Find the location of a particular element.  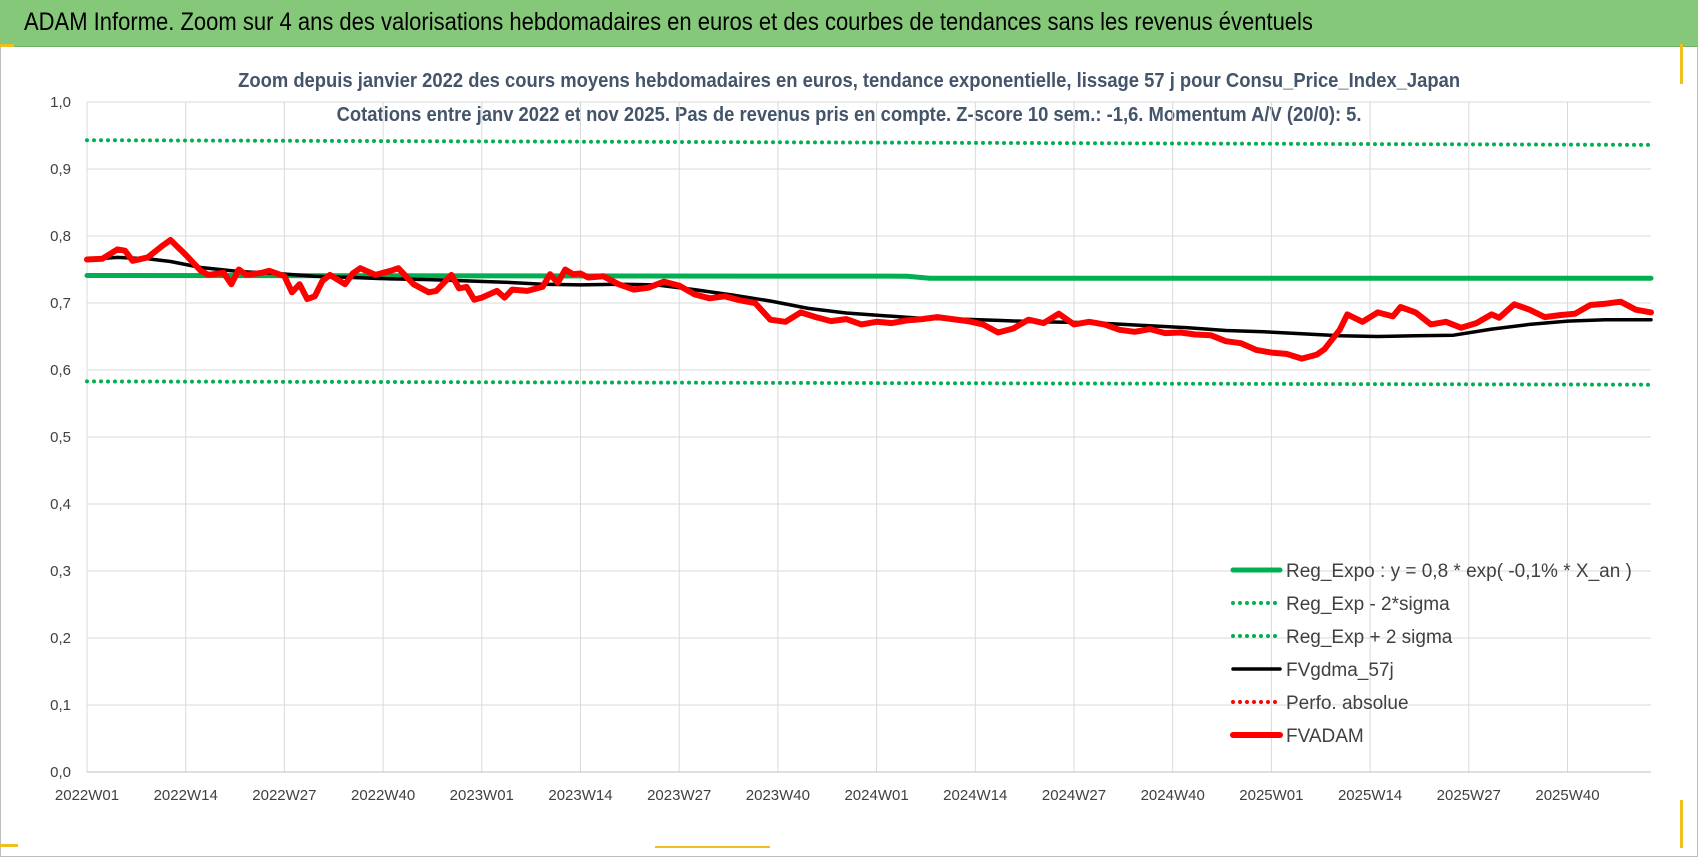

y-tick-label: 0,0 is located at coordinates (60, 772).